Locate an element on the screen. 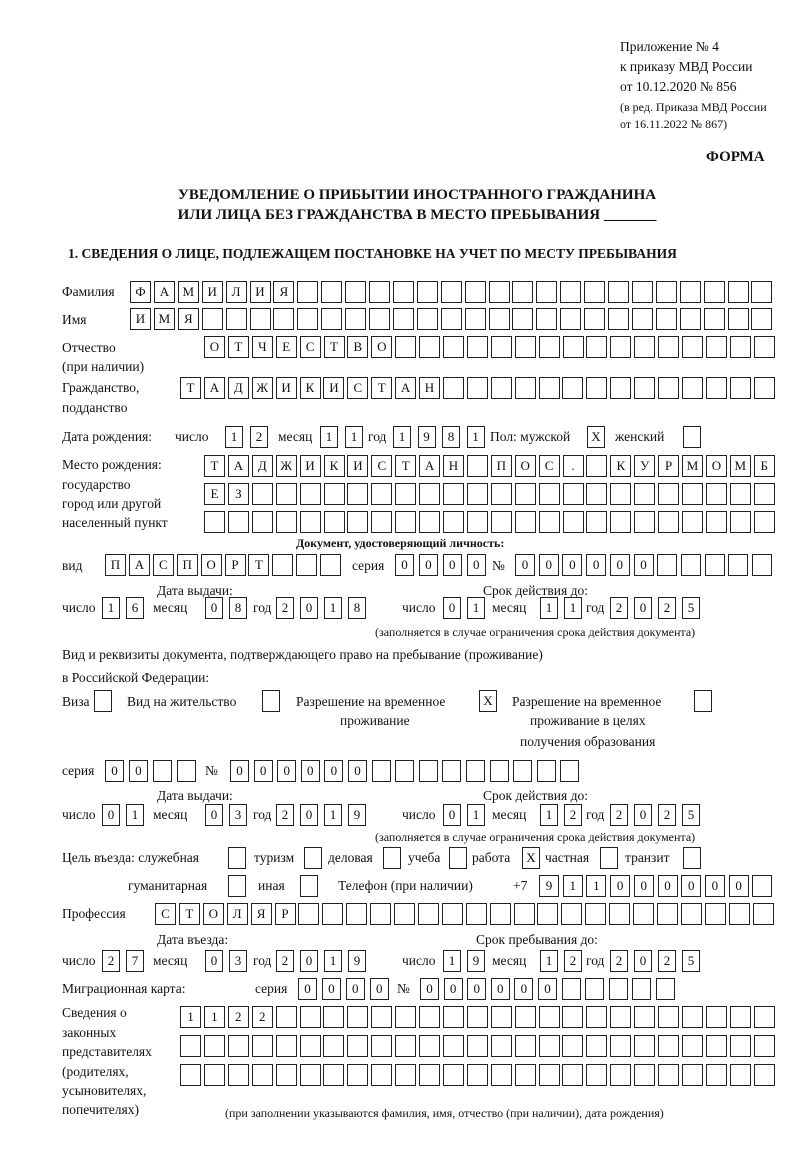 The image size is (800, 1163). char-box: 5 is located at coordinates (691, 608).